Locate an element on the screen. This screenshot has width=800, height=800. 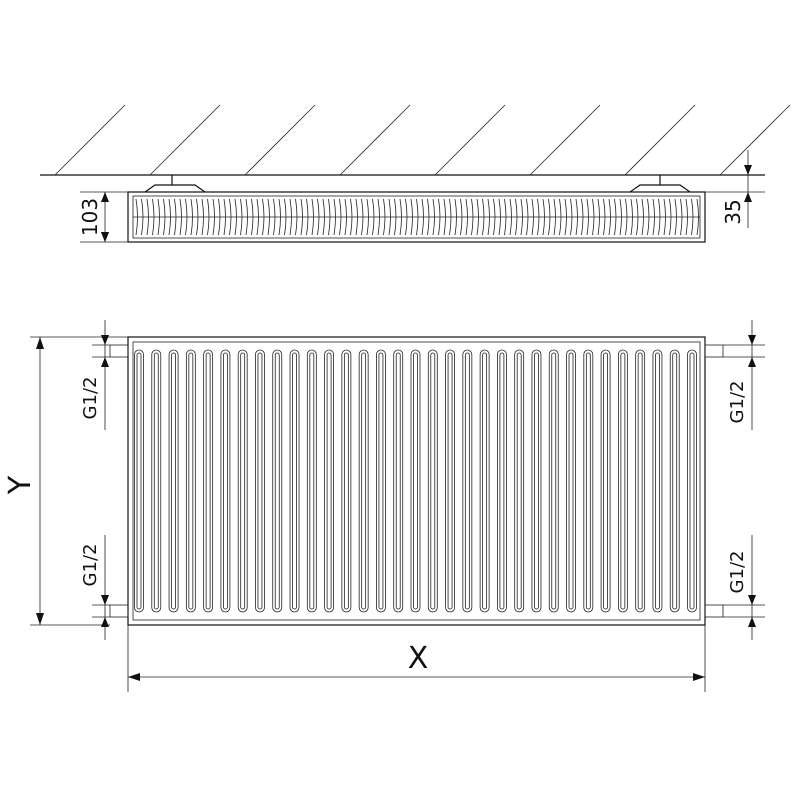
connection-right-bottom: G1/2 is located at coordinates (744, 587).